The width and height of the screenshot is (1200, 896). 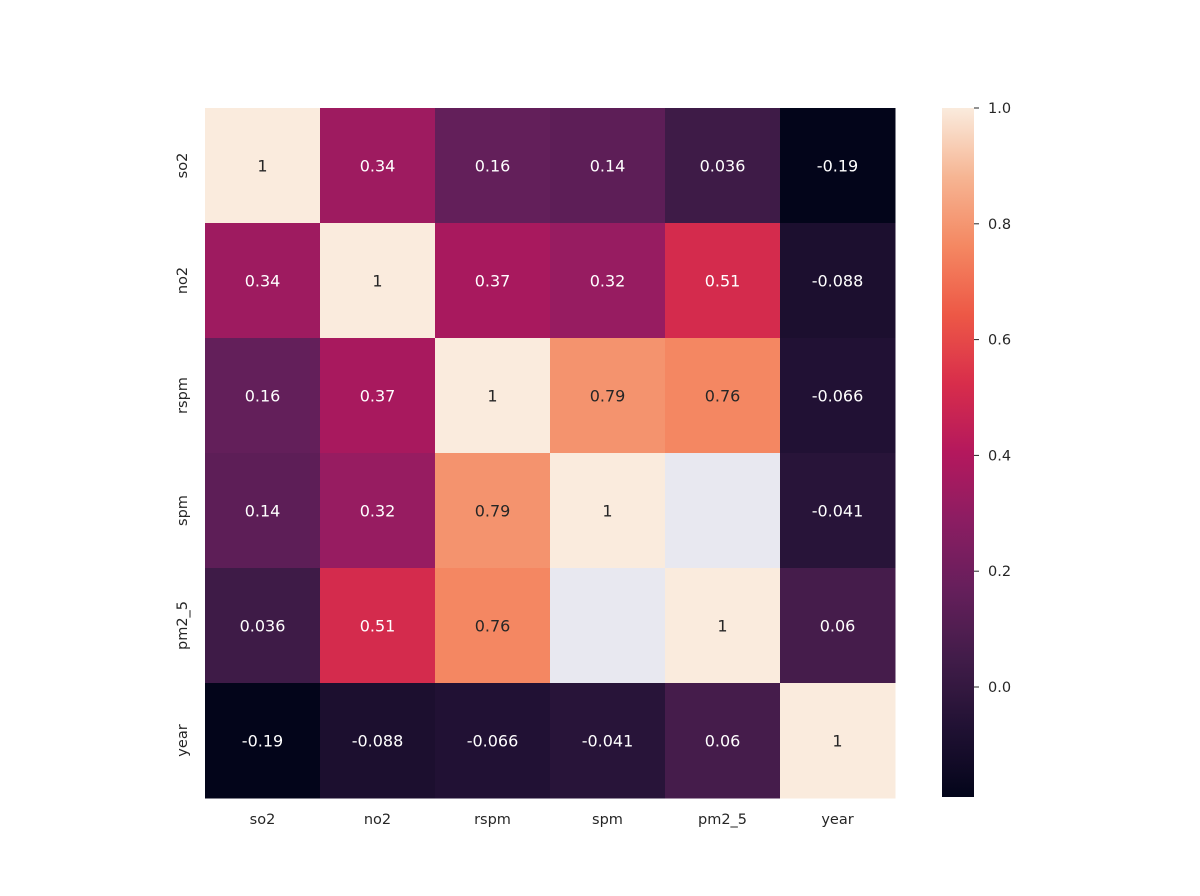 What do you see at coordinates (722, 820) in the screenshot?
I see `x-tick-label: pm2_5` at bounding box center [722, 820].